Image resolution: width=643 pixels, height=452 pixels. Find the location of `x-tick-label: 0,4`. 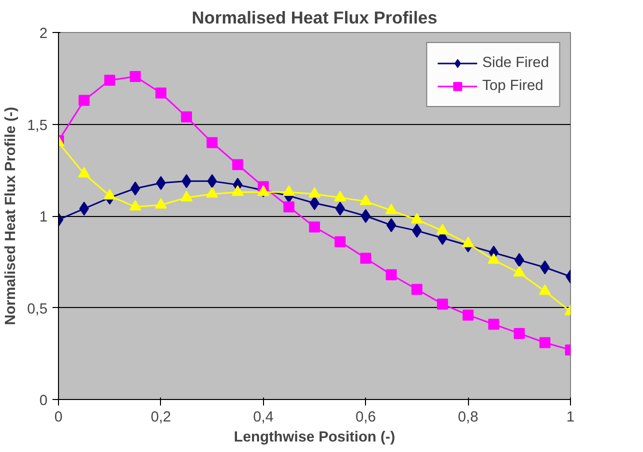

x-tick-label: 0,4 is located at coordinates (263, 418).